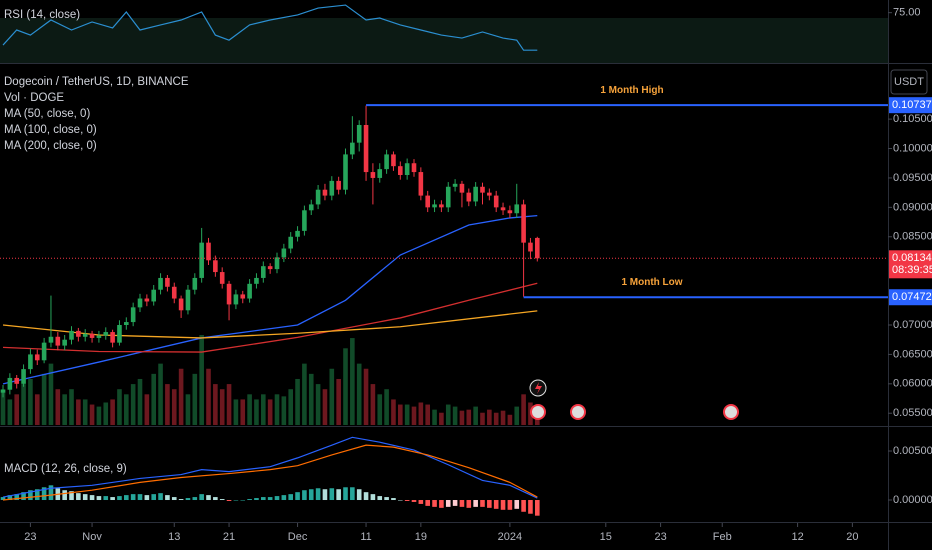 This screenshot has width=932, height=550. I want to click on currency-label: USDT, so click(909, 82).